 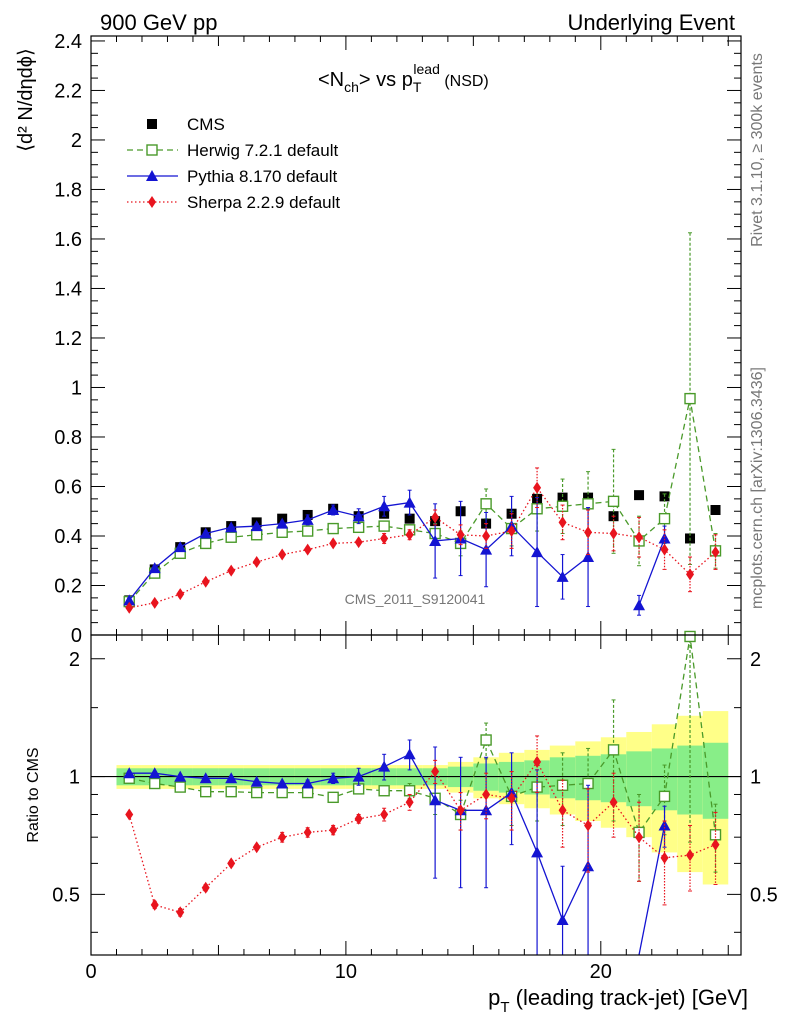 What do you see at coordinates (68, 42) in the screenshot?
I see `y-tick-label: 2.4` at bounding box center [68, 42].